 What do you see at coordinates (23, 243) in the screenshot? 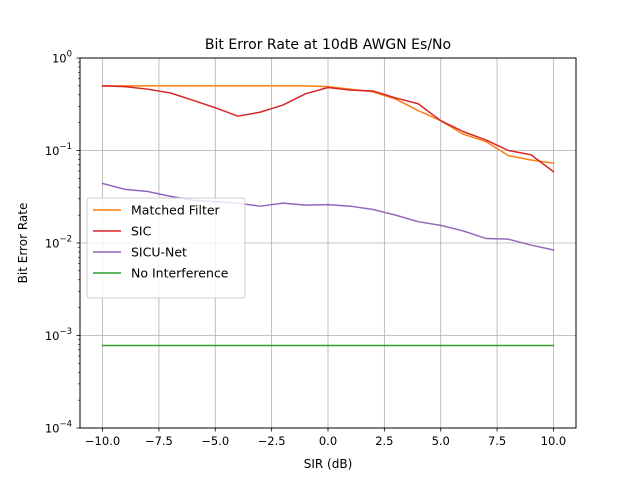
I see `y-axis-label: Bit Error Rate` at bounding box center [23, 243].